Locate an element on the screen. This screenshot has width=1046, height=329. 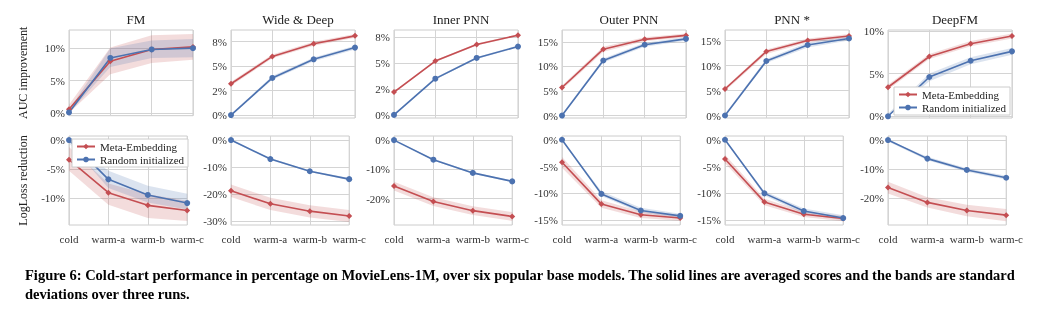
y-tick-label: -30% is located at coordinates (215, 221).